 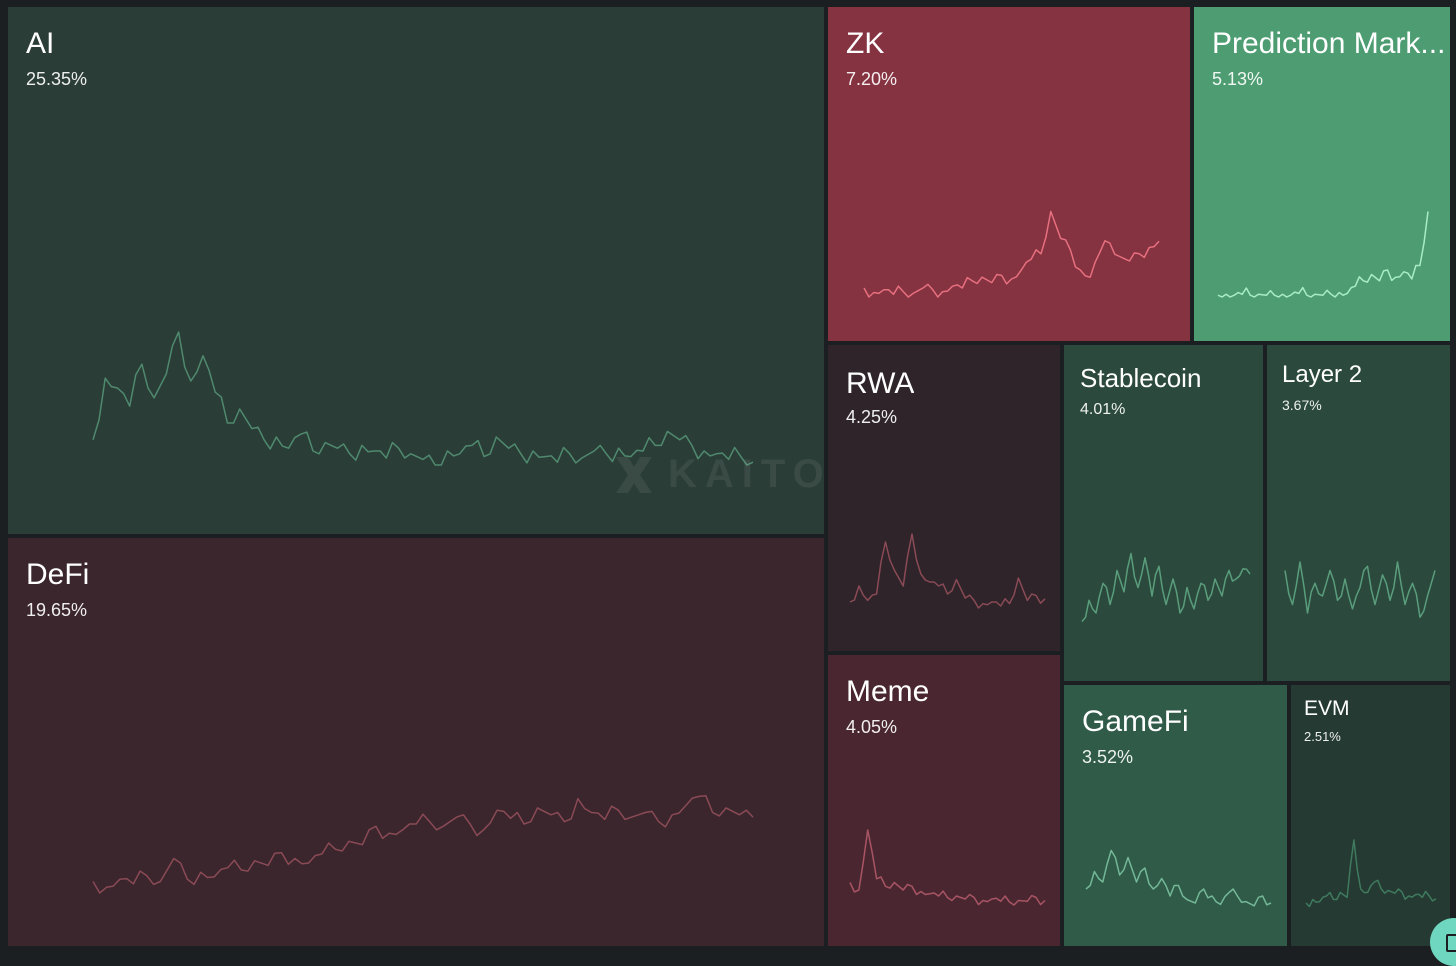 I want to click on tile-name: Stablecoin, so click(x=1141, y=378).